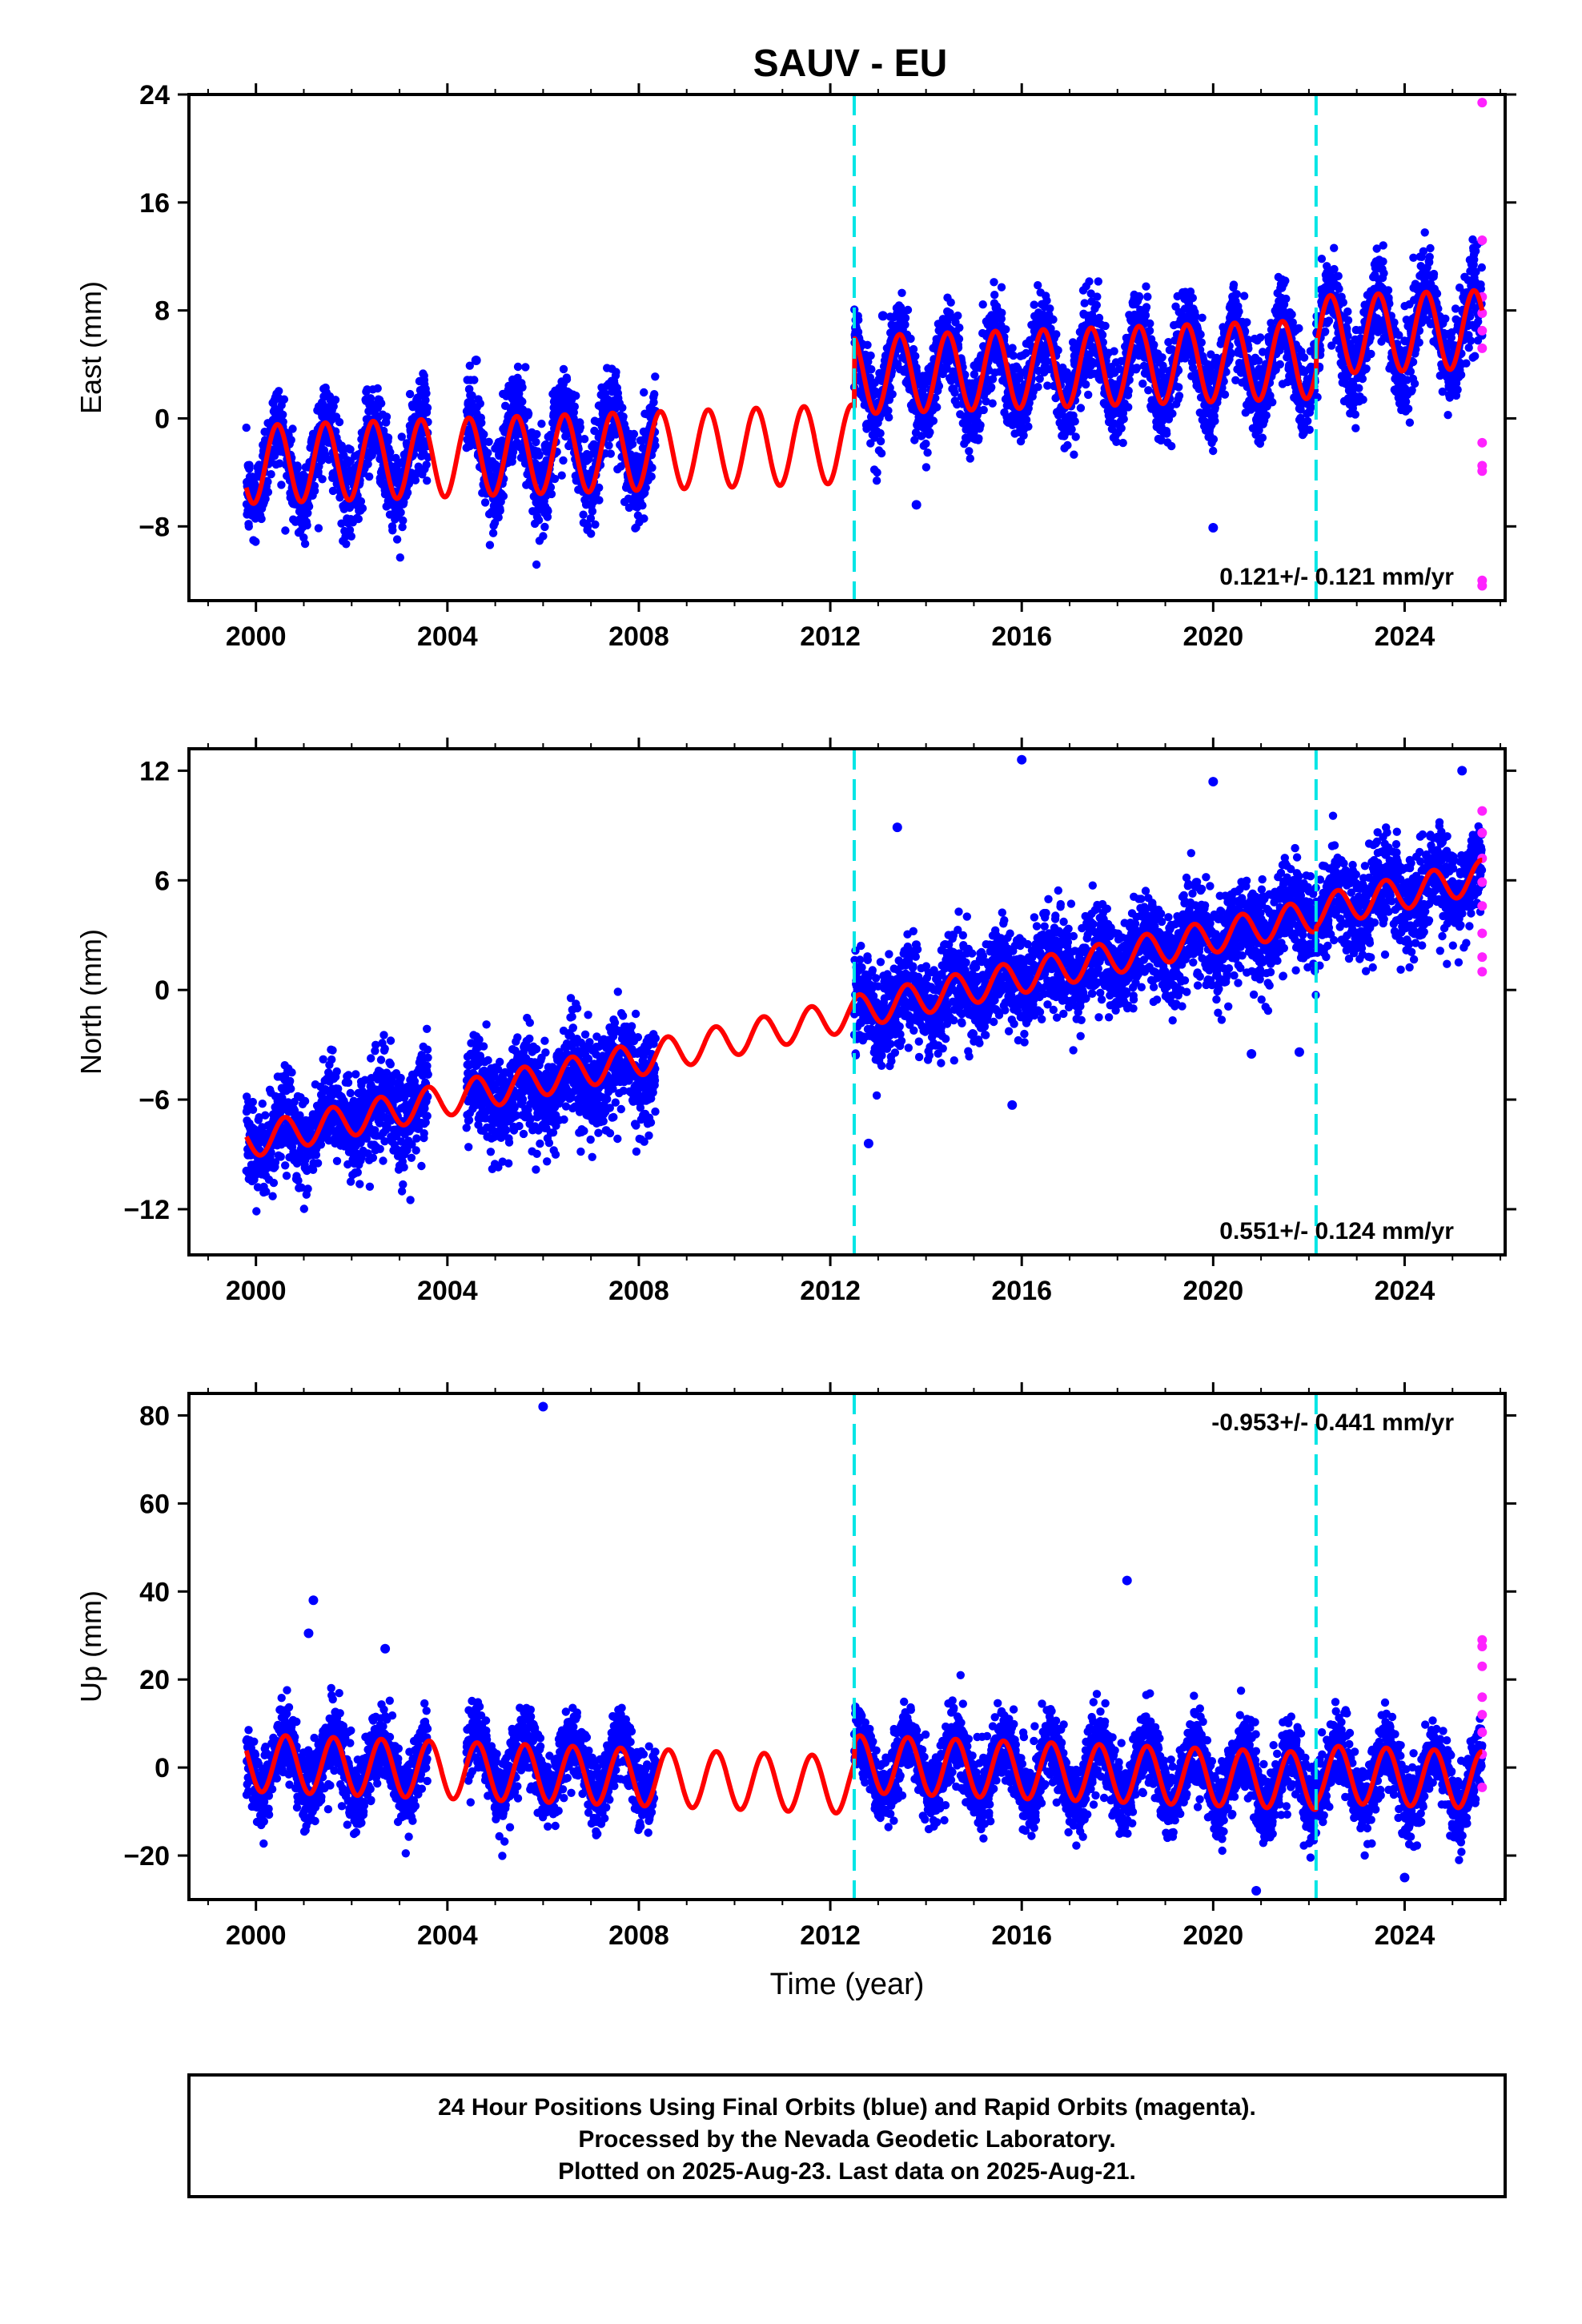  What do you see at coordinates (256, 636) in the screenshot?
I see `east-x-tick-label: 2000` at bounding box center [256, 636].